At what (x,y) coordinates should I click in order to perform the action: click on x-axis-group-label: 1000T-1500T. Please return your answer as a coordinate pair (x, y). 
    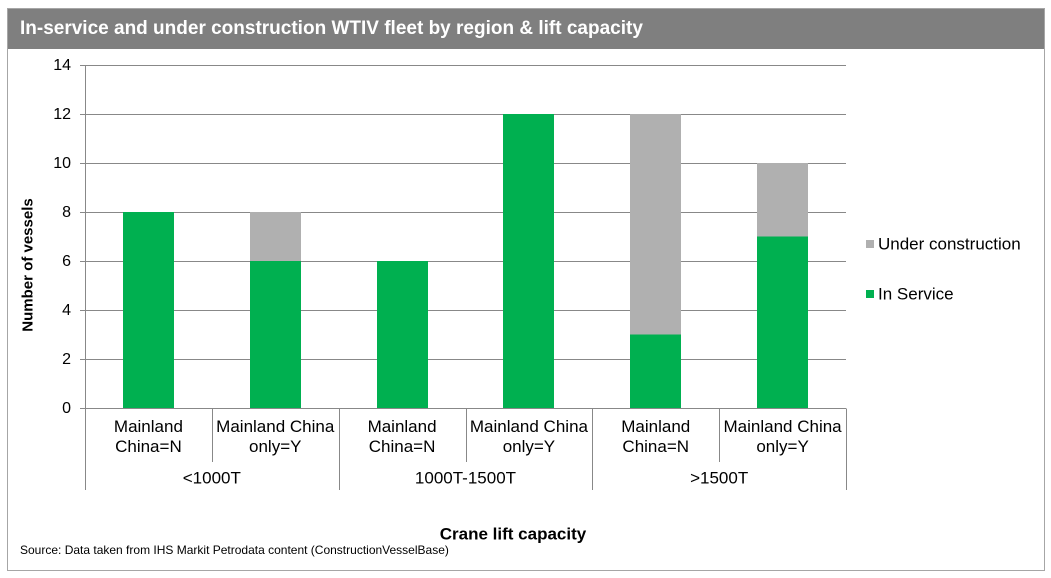
    Looking at the image, I should click on (465, 478).